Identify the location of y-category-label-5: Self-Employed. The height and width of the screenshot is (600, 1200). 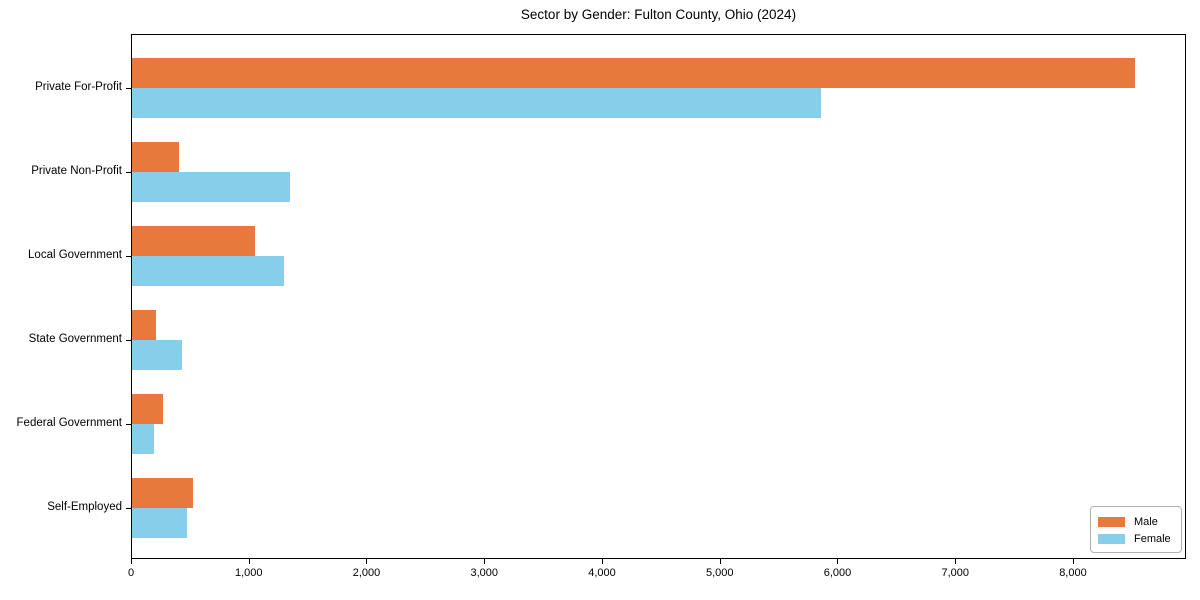
(84, 507).